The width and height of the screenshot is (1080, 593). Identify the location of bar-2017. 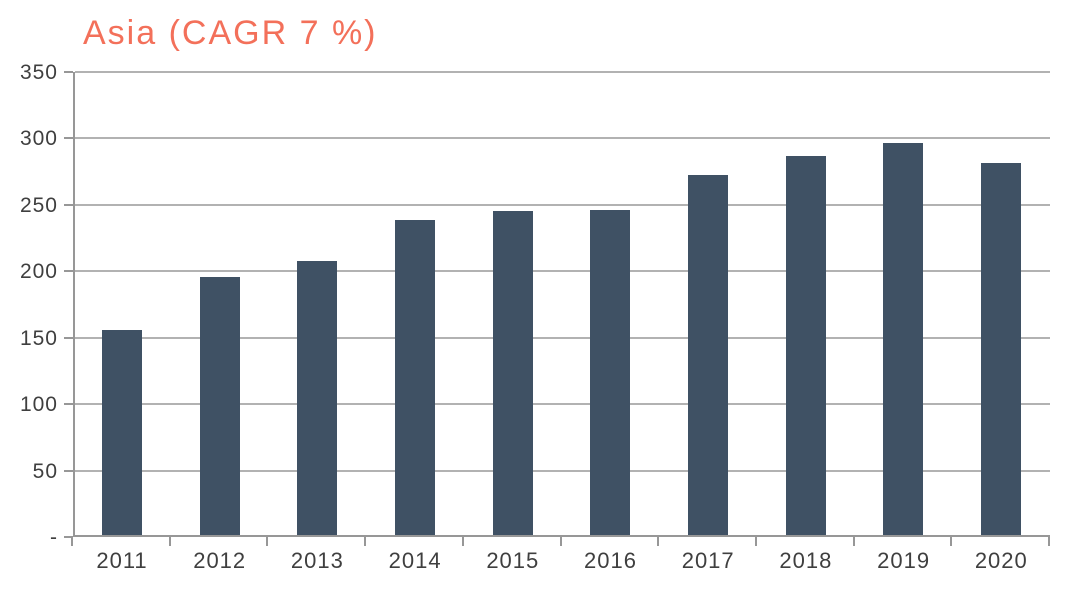
(708, 354).